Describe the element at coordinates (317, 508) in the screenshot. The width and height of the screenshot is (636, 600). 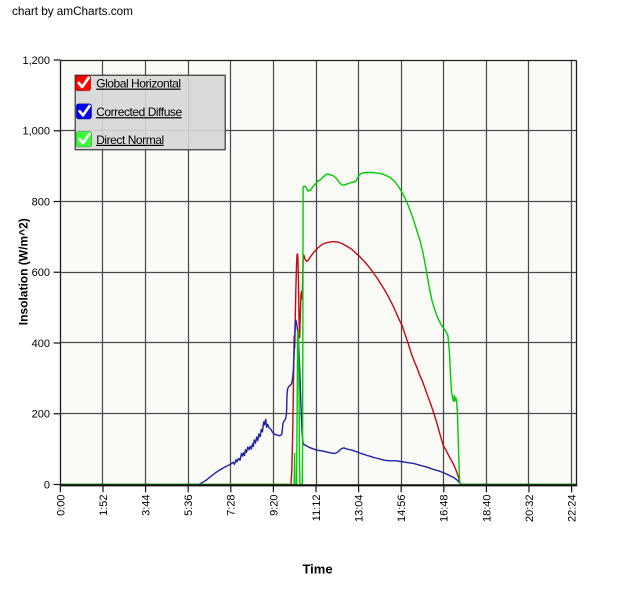
I see `svg-text: 11:12` at that location.